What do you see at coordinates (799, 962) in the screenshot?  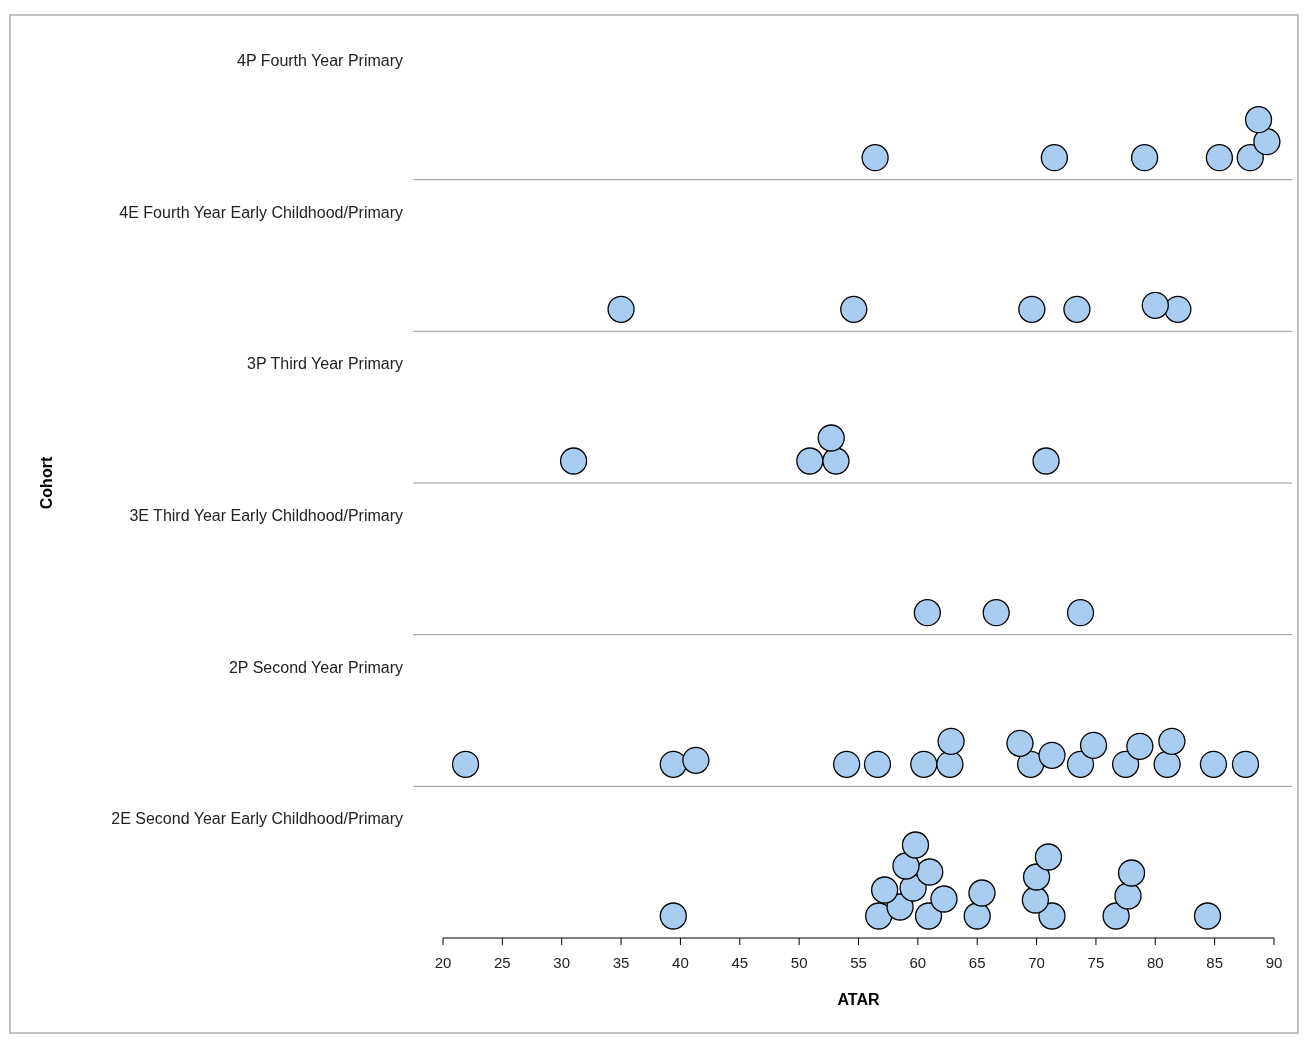 I see `x-tick-label: 50` at bounding box center [799, 962].